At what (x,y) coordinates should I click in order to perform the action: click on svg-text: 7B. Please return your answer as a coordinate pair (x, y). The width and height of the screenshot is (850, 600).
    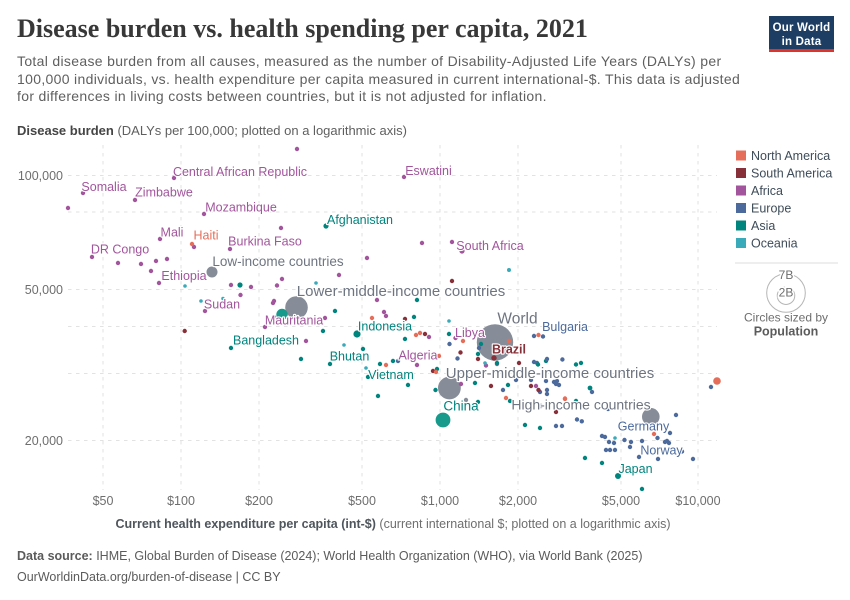
    Looking at the image, I should click on (786, 275).